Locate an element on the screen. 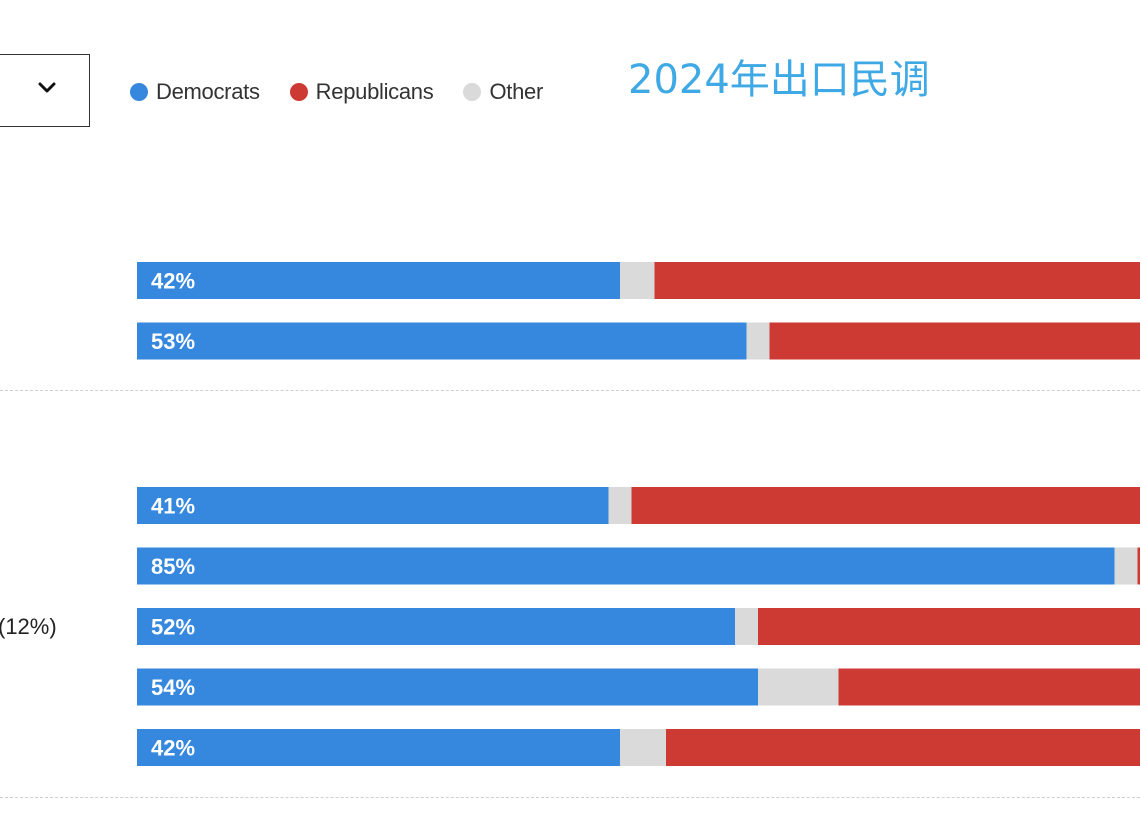 The height and width of the screenshot is (815, 1140). bar-row: 53% is located at coordinates (638, 341).